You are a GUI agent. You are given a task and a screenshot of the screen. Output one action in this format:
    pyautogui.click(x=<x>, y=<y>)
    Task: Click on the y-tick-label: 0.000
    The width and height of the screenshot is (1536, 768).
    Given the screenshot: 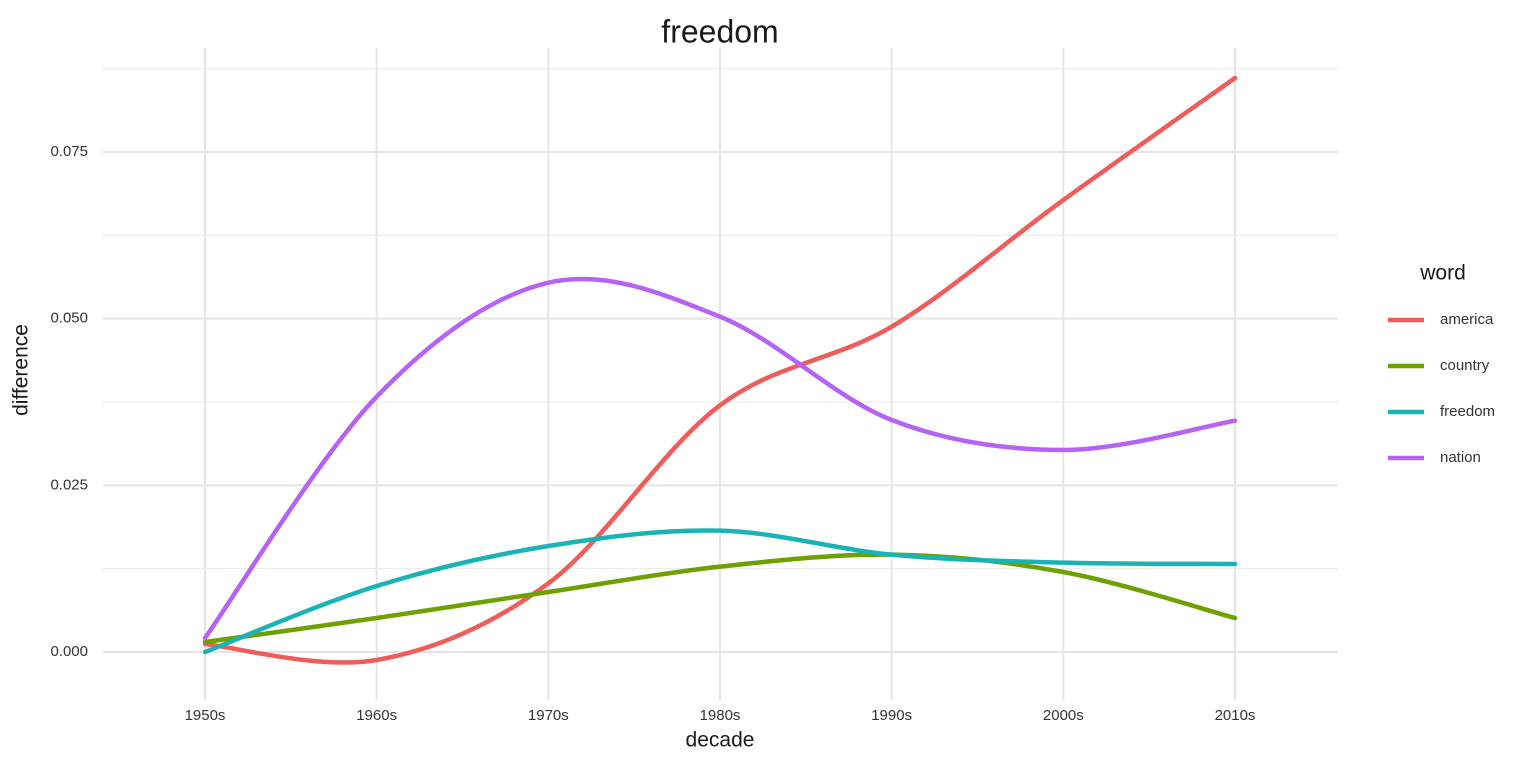 What is the action you would take?
    pyautogui.click(x=69, y=651)
    